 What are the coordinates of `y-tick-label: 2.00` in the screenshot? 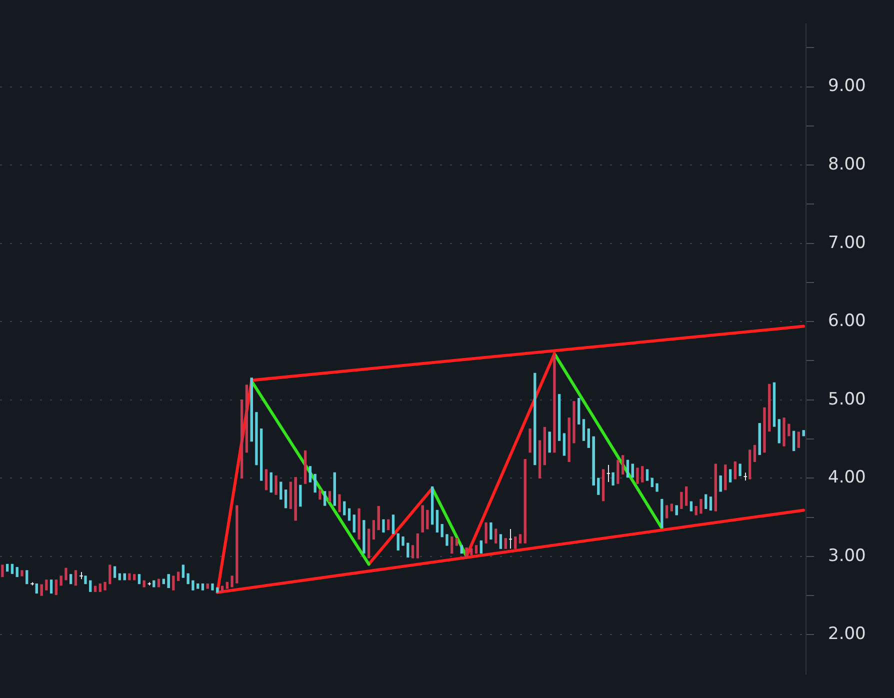 It's located at (847, 634).